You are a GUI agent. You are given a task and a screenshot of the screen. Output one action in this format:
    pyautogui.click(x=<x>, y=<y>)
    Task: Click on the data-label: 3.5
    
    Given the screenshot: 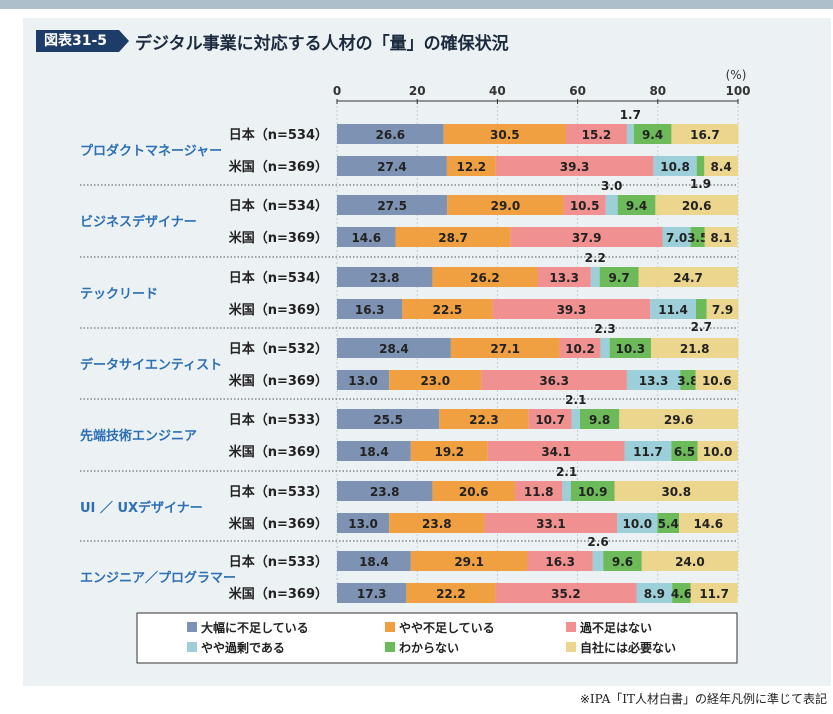 What is the action you would take?
    pyautogui.click(x=697, y=238)
    